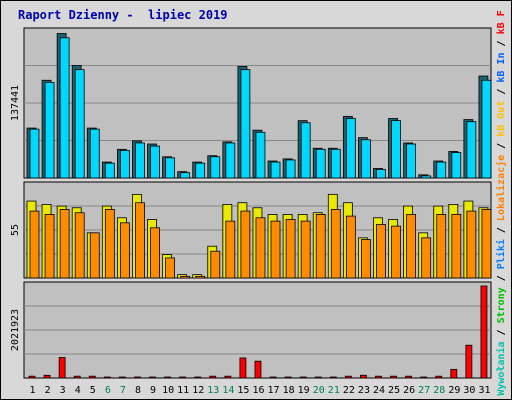 Image resolution: width=512 pixels, height=400 pixels. Describe the element at coordinates (501, 305) in the screenshot. I see `legend-entry: Strony` at that location.